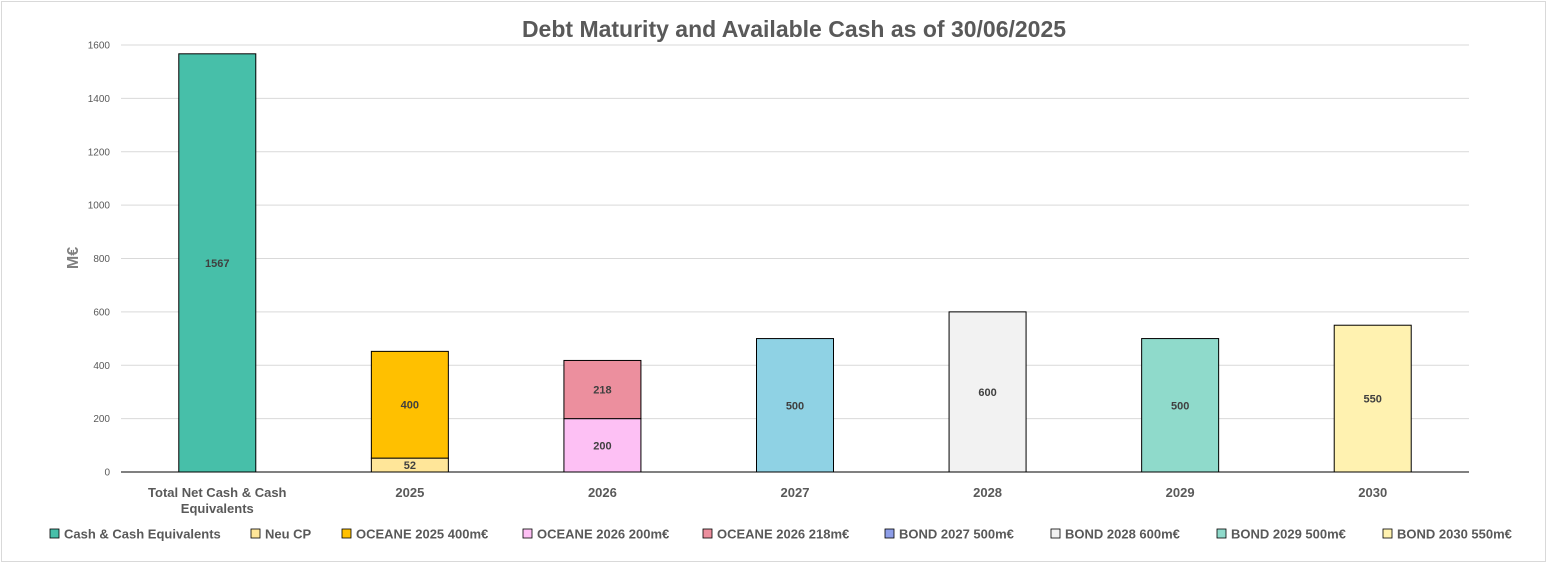  Describe the element at coordinates (1372, 492) in the screenshot. I see `x-tick-label: 2030` at that location.